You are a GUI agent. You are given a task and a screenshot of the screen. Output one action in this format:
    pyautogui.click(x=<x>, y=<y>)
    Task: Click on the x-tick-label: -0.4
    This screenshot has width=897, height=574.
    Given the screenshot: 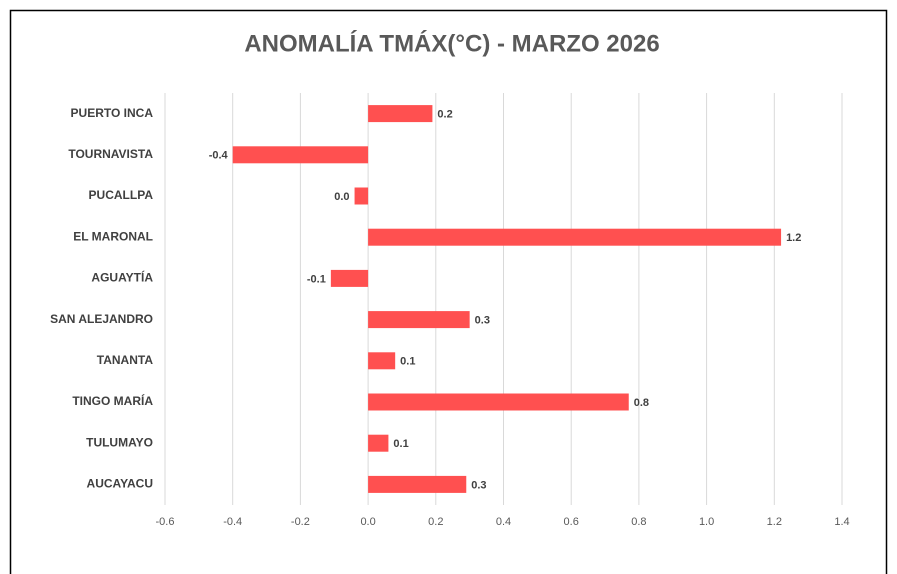 What is the action you would take?
    pyautogui.click(x=232, y=522)
    